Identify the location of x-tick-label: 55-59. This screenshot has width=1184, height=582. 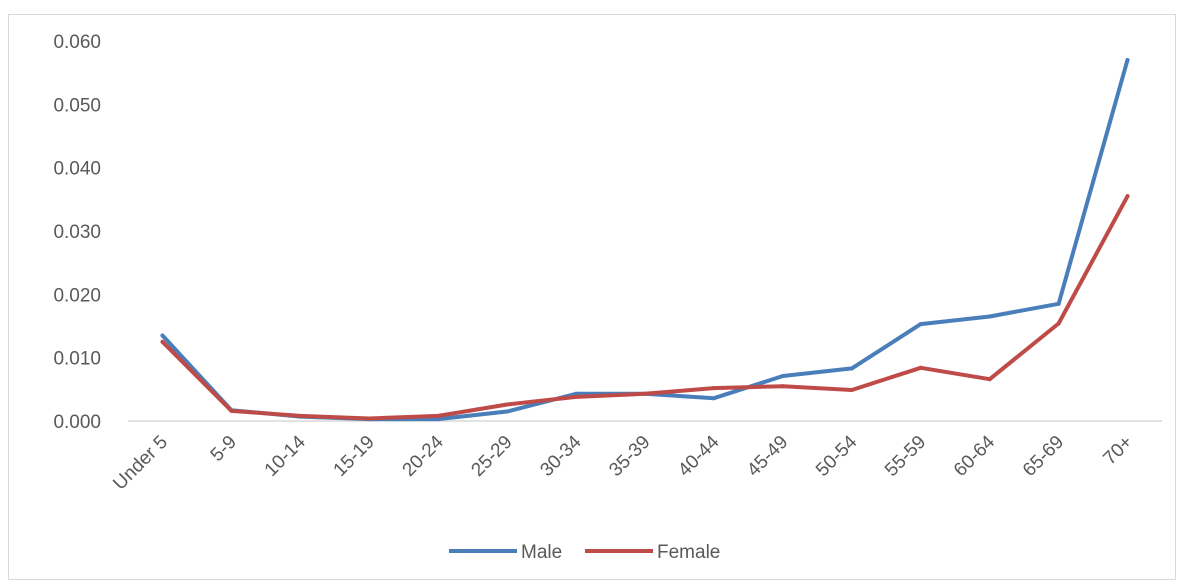
(905, 456).